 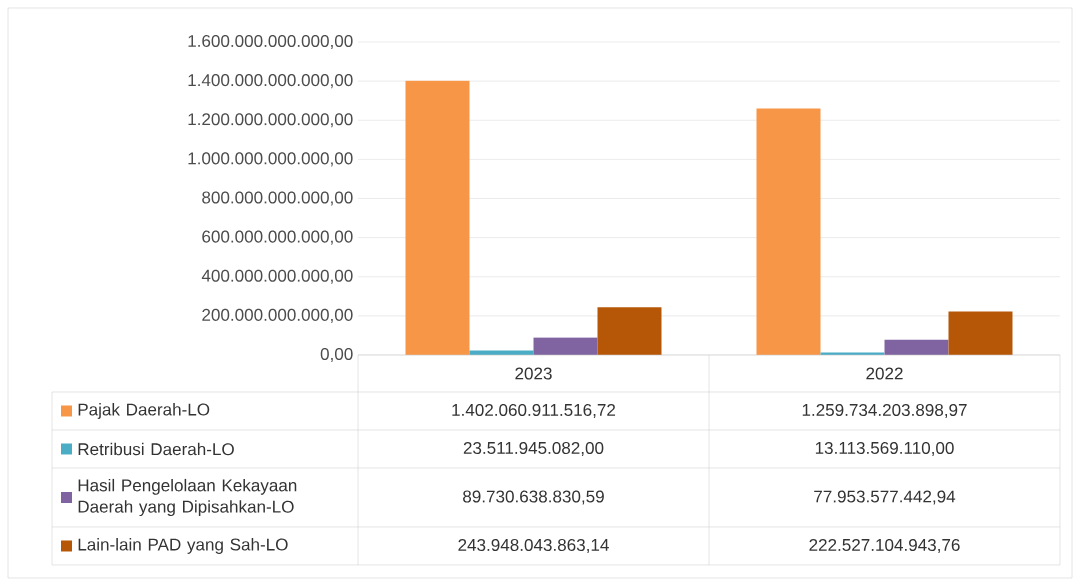 I want to click on y-tick-label: 200.000.000.000,00, so click(x=277, y=315).